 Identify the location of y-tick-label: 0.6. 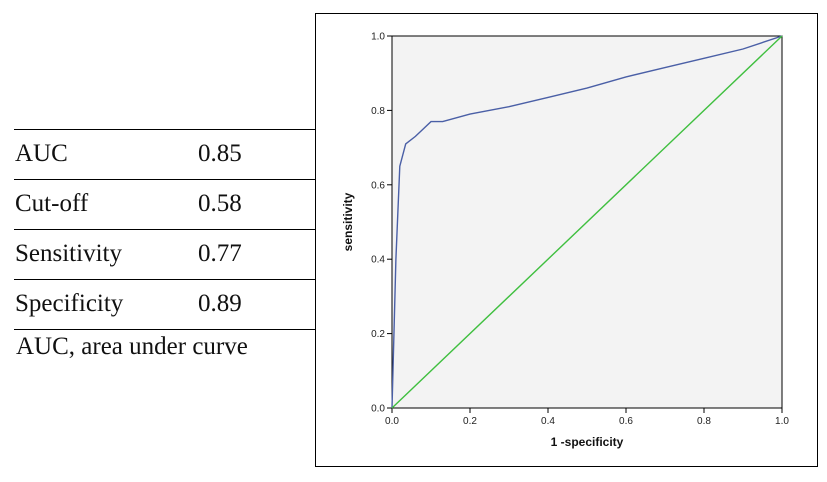
(378, 185).